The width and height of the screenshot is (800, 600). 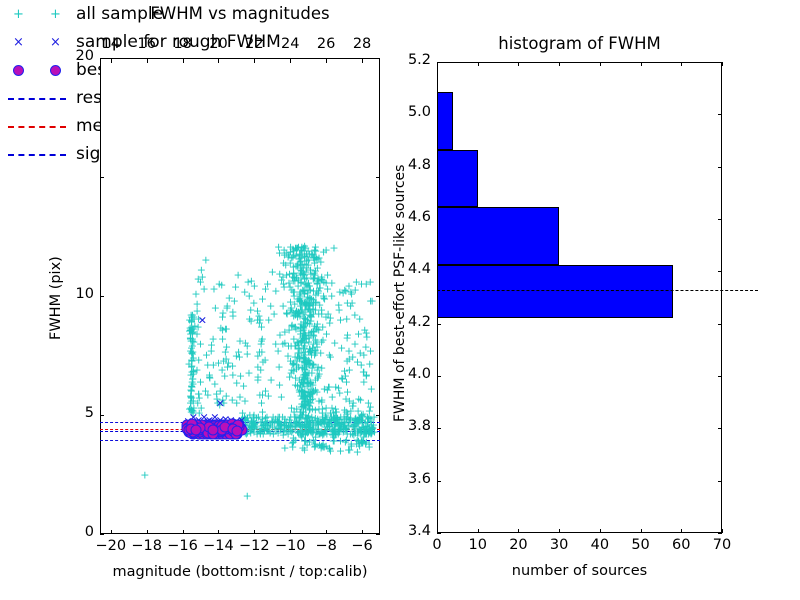 I want to click on scatter-xlabel: magnitude (bottom:isnt / top:calib), so click(x=240, y=572).